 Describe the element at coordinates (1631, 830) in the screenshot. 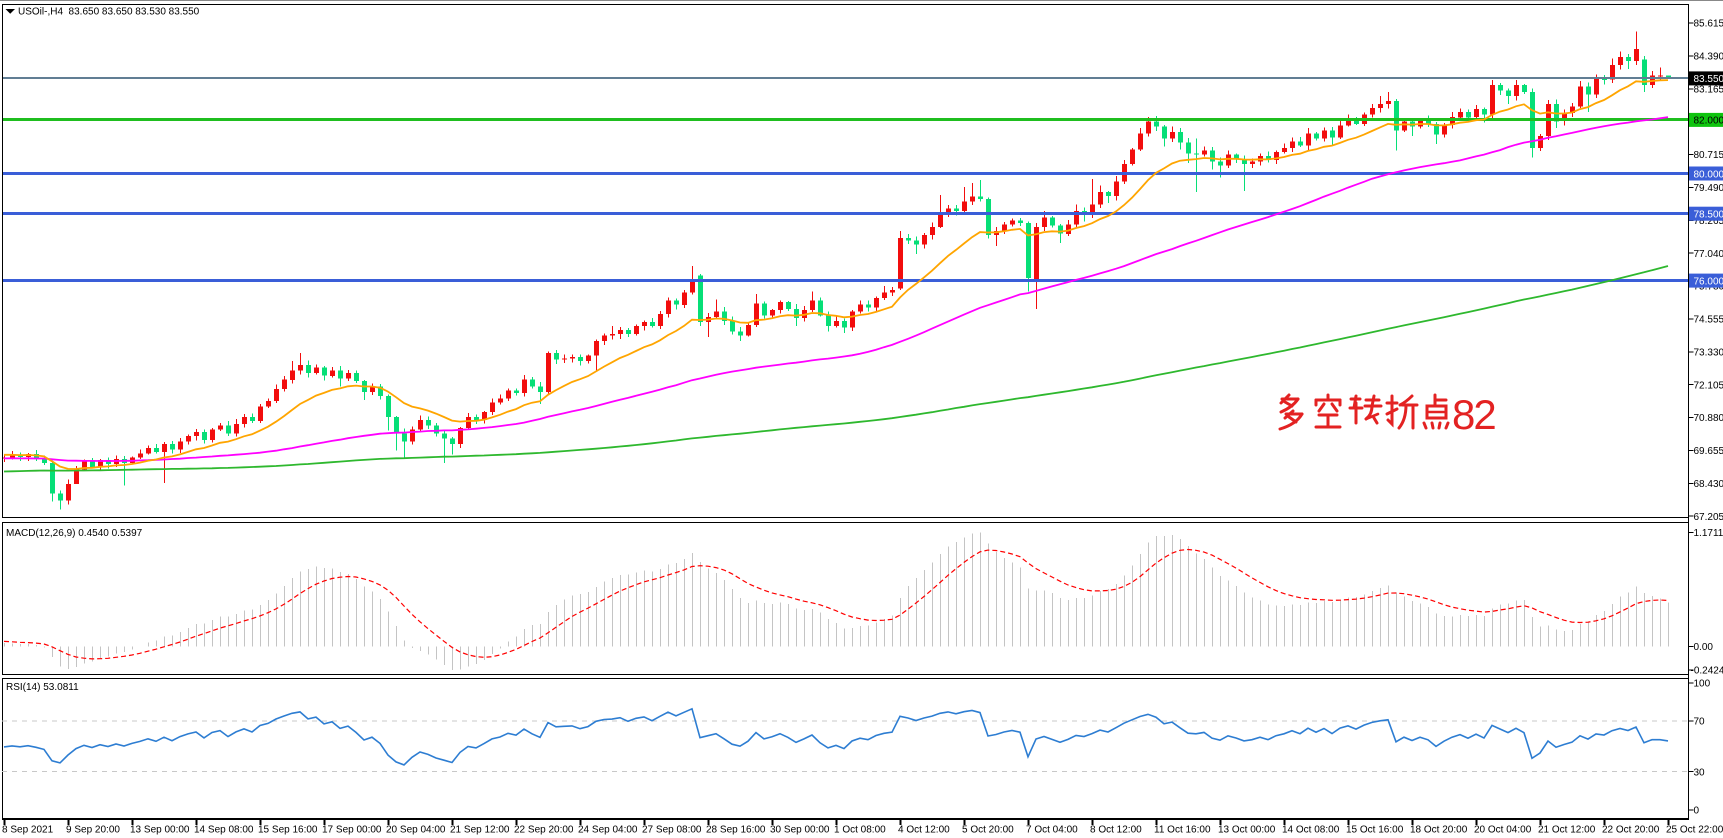

I see `svg-text: 22 Oct 20:00` at that location.